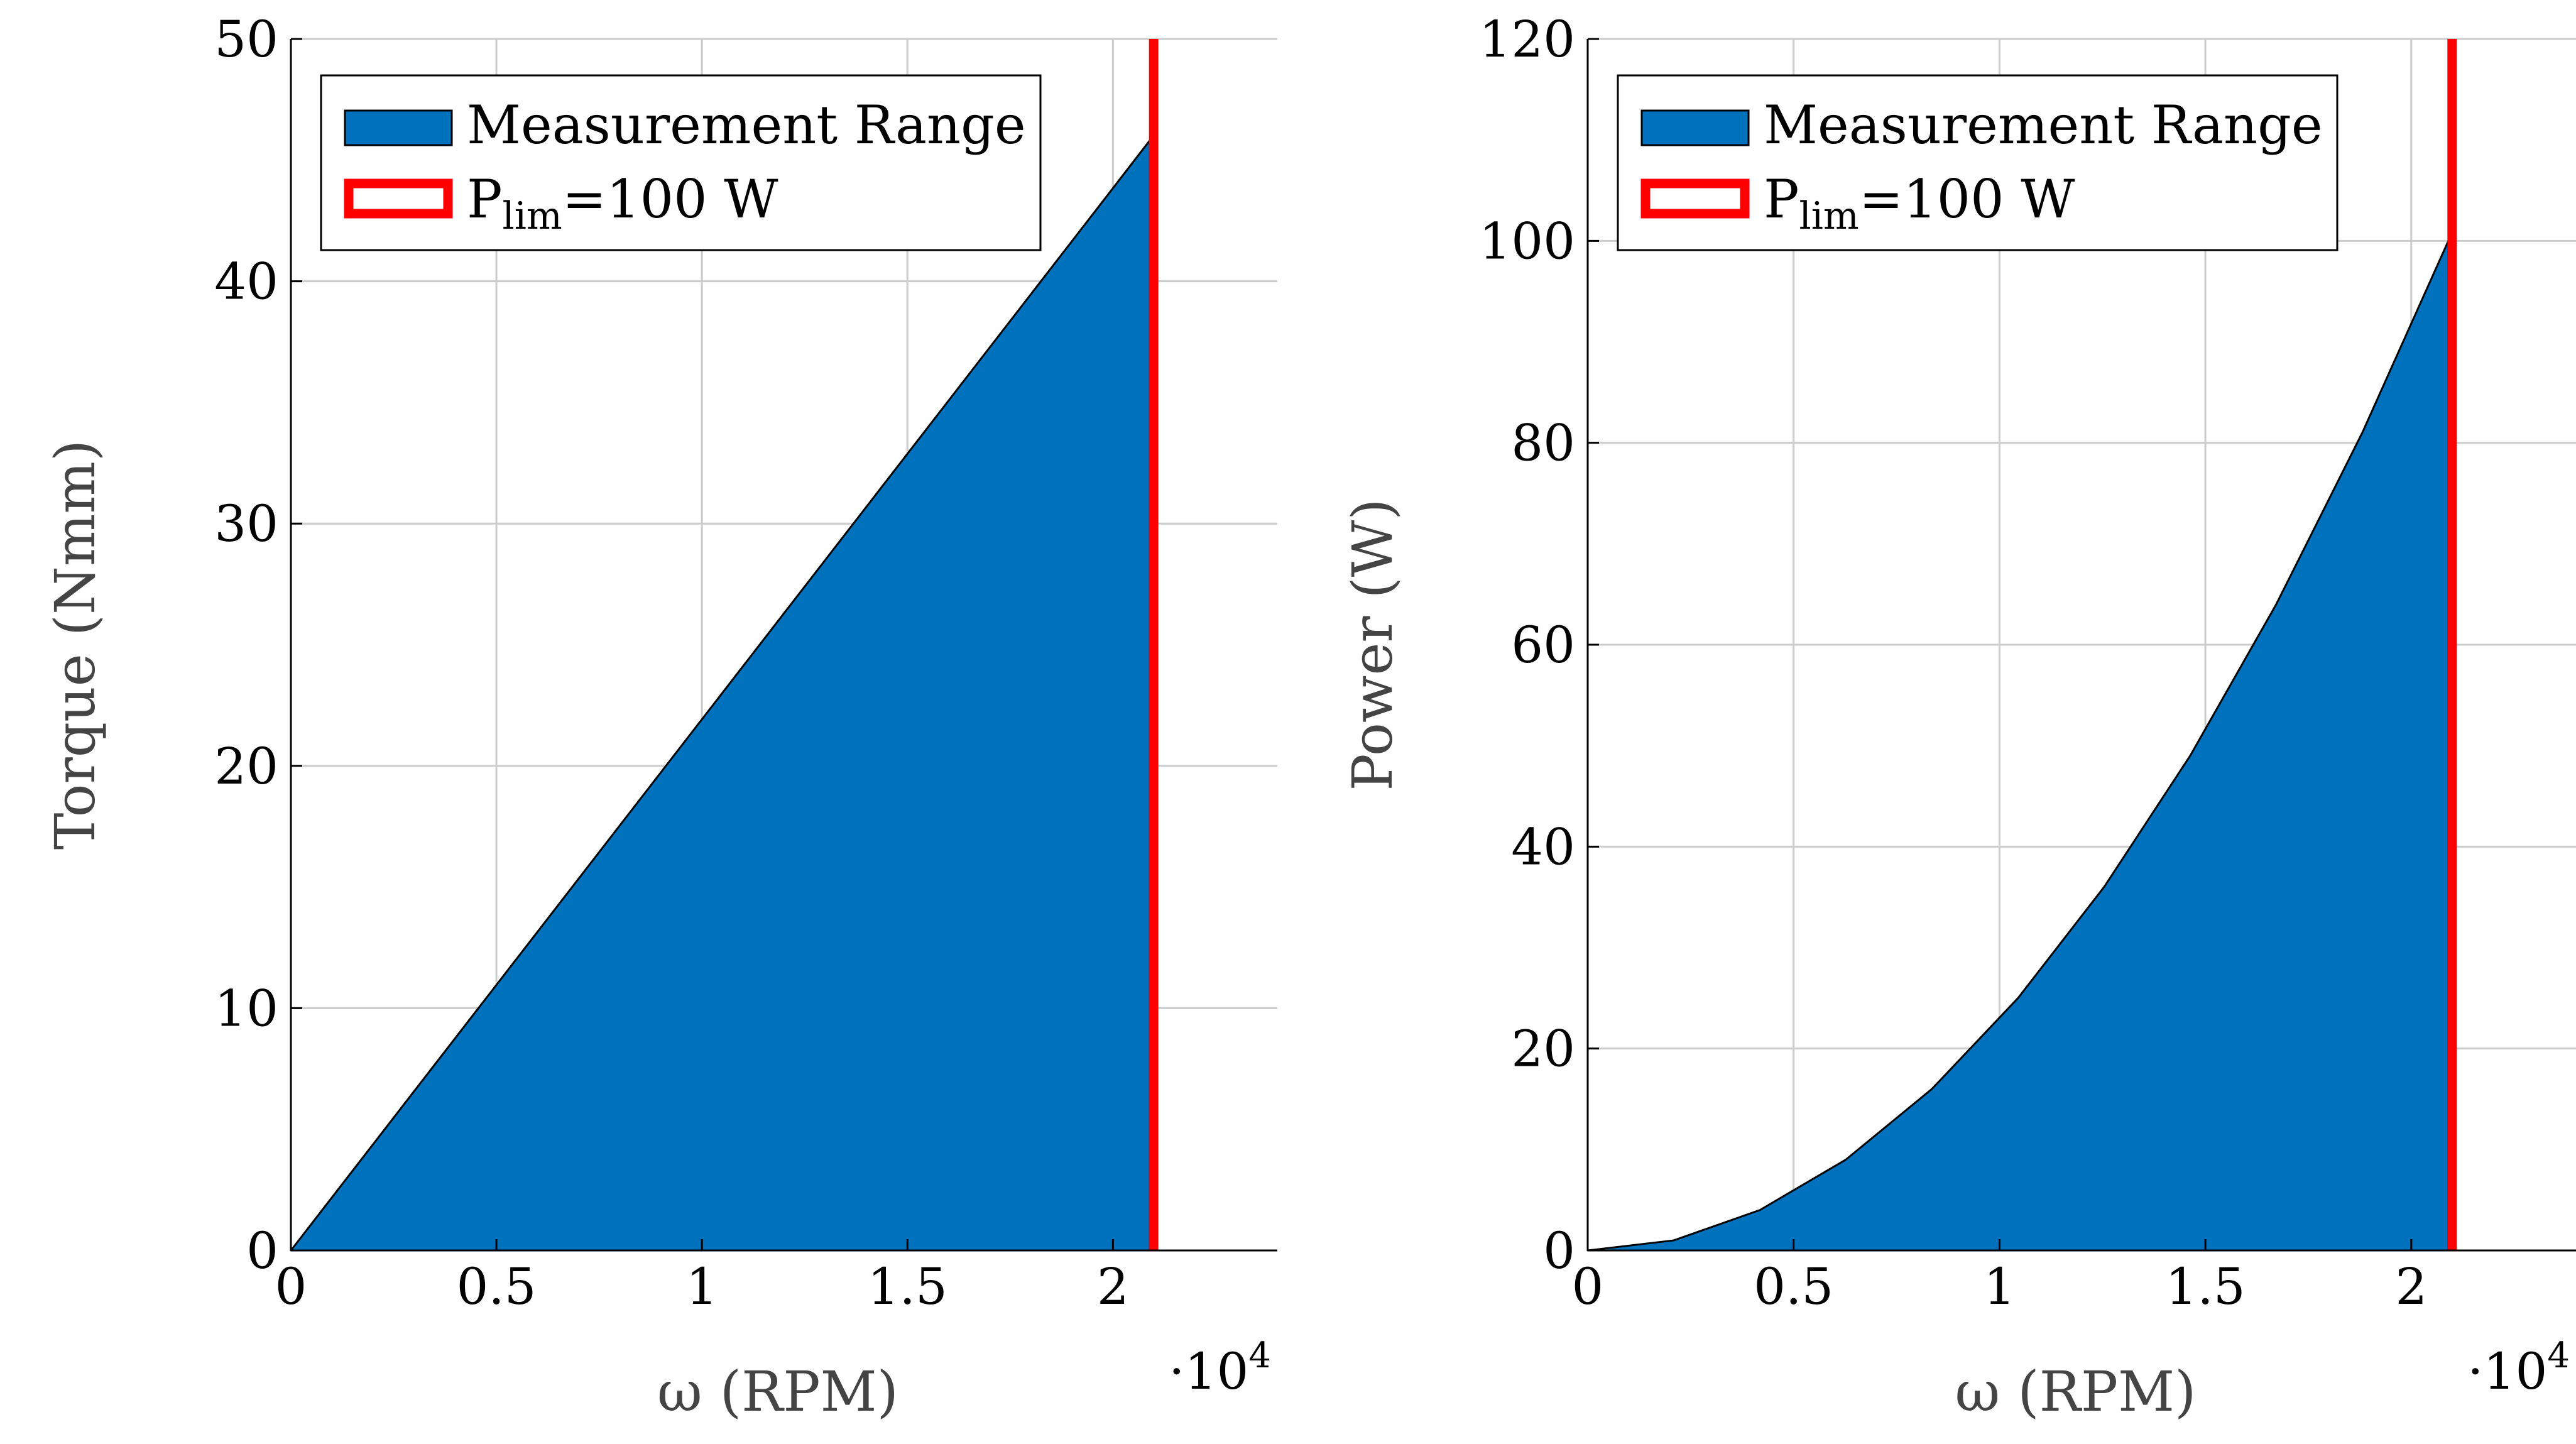 This screenshot has width=2576, height=1444. What do you see at coordinates (246, 39) in the screenshot?
I see `y-tick-label: 50` at bounding box center [246, 39].